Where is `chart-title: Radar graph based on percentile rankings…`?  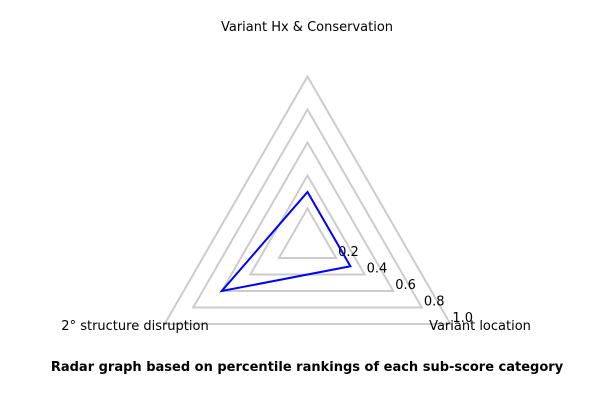
chart-title: Radar graph based on percentile rankings… is located at coordinates (307, 367).